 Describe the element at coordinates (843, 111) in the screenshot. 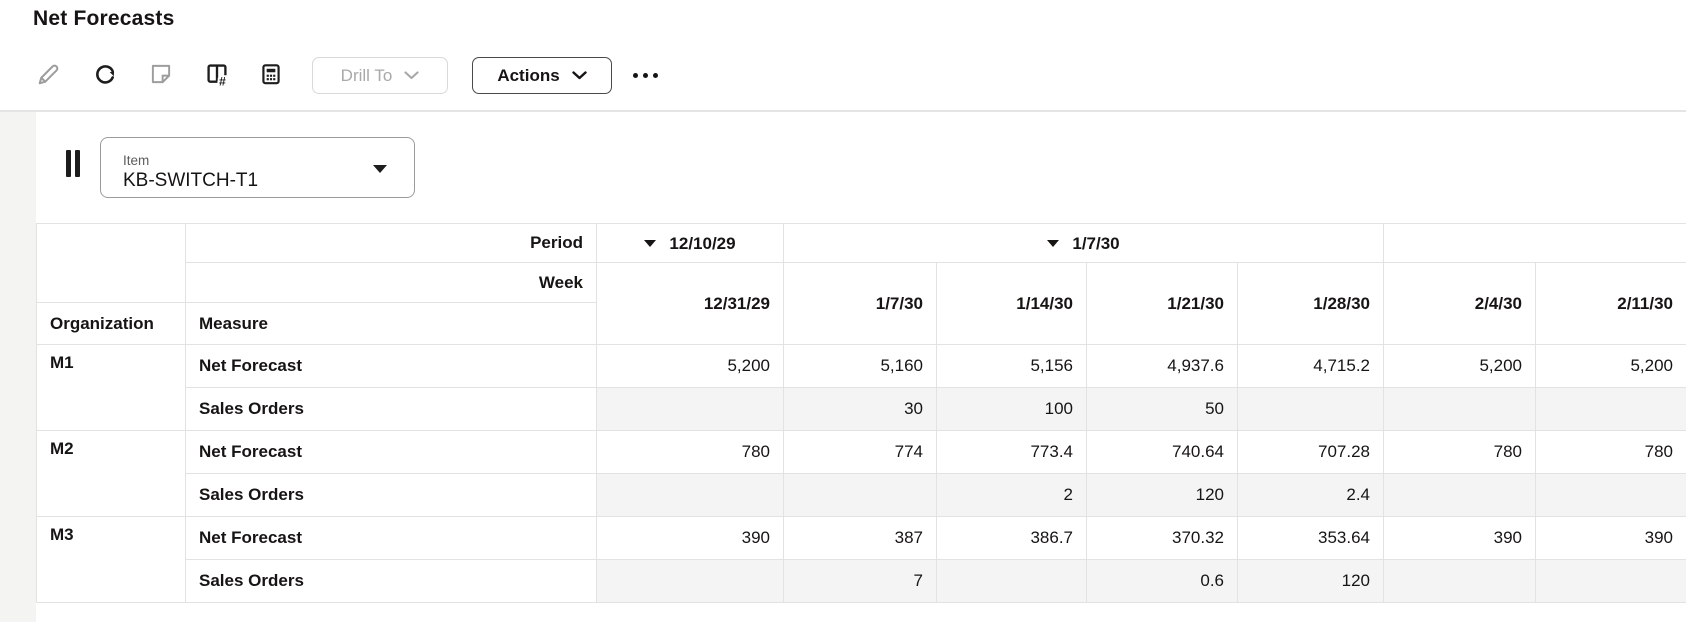

I see `divider` at that location.